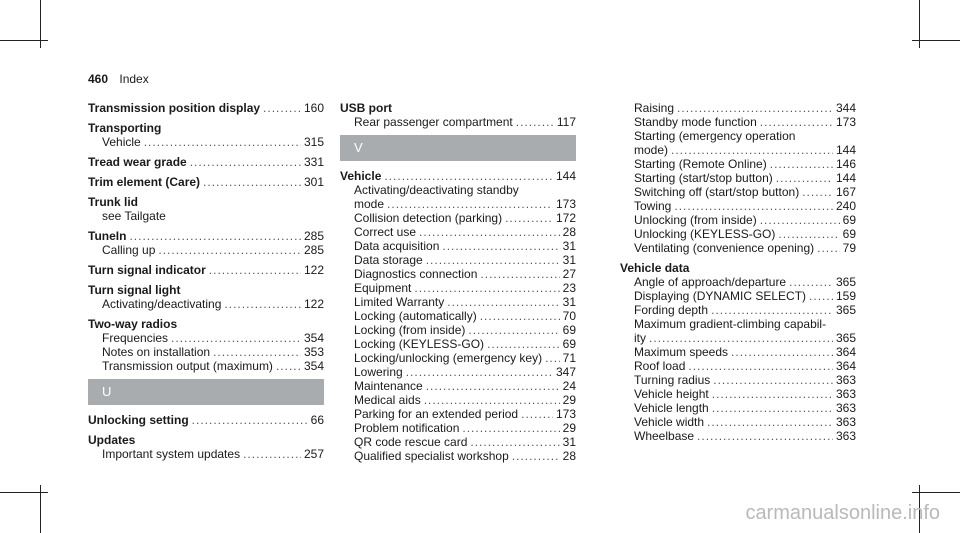  I want to click on index-subentry: Starting (Remote Online) 146, so click(738, 164).